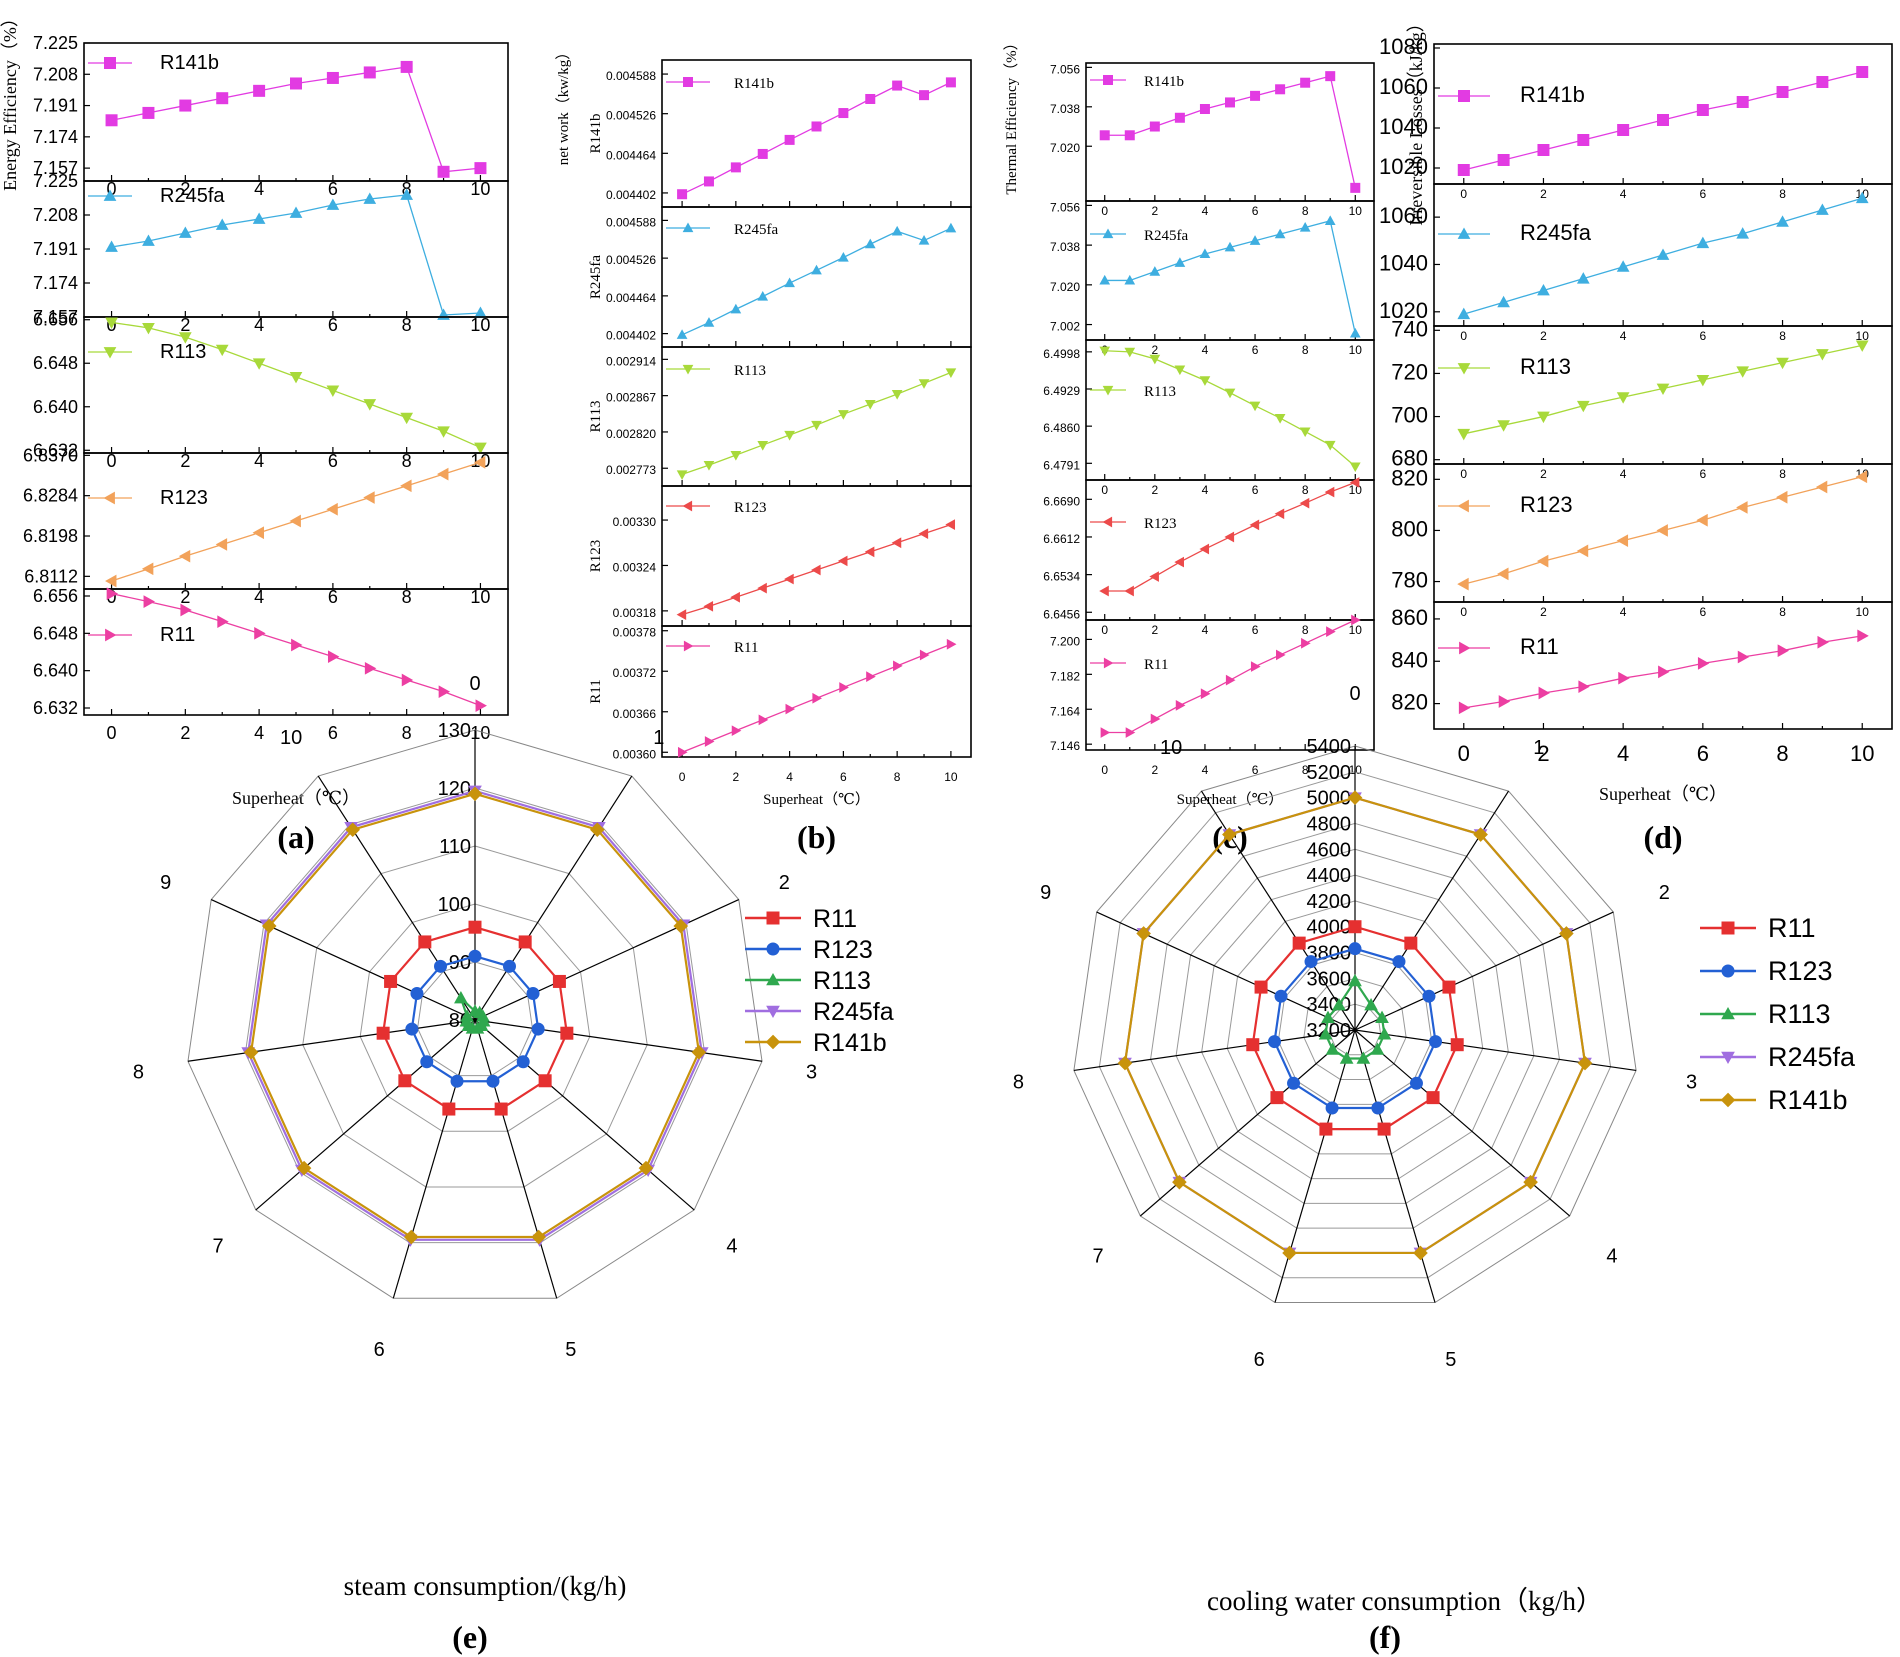 The image size is (1900, 1657). Describe the element at coordinates (596, 133) in the screenshot. I see `series-axis-label: R141b` at that location.